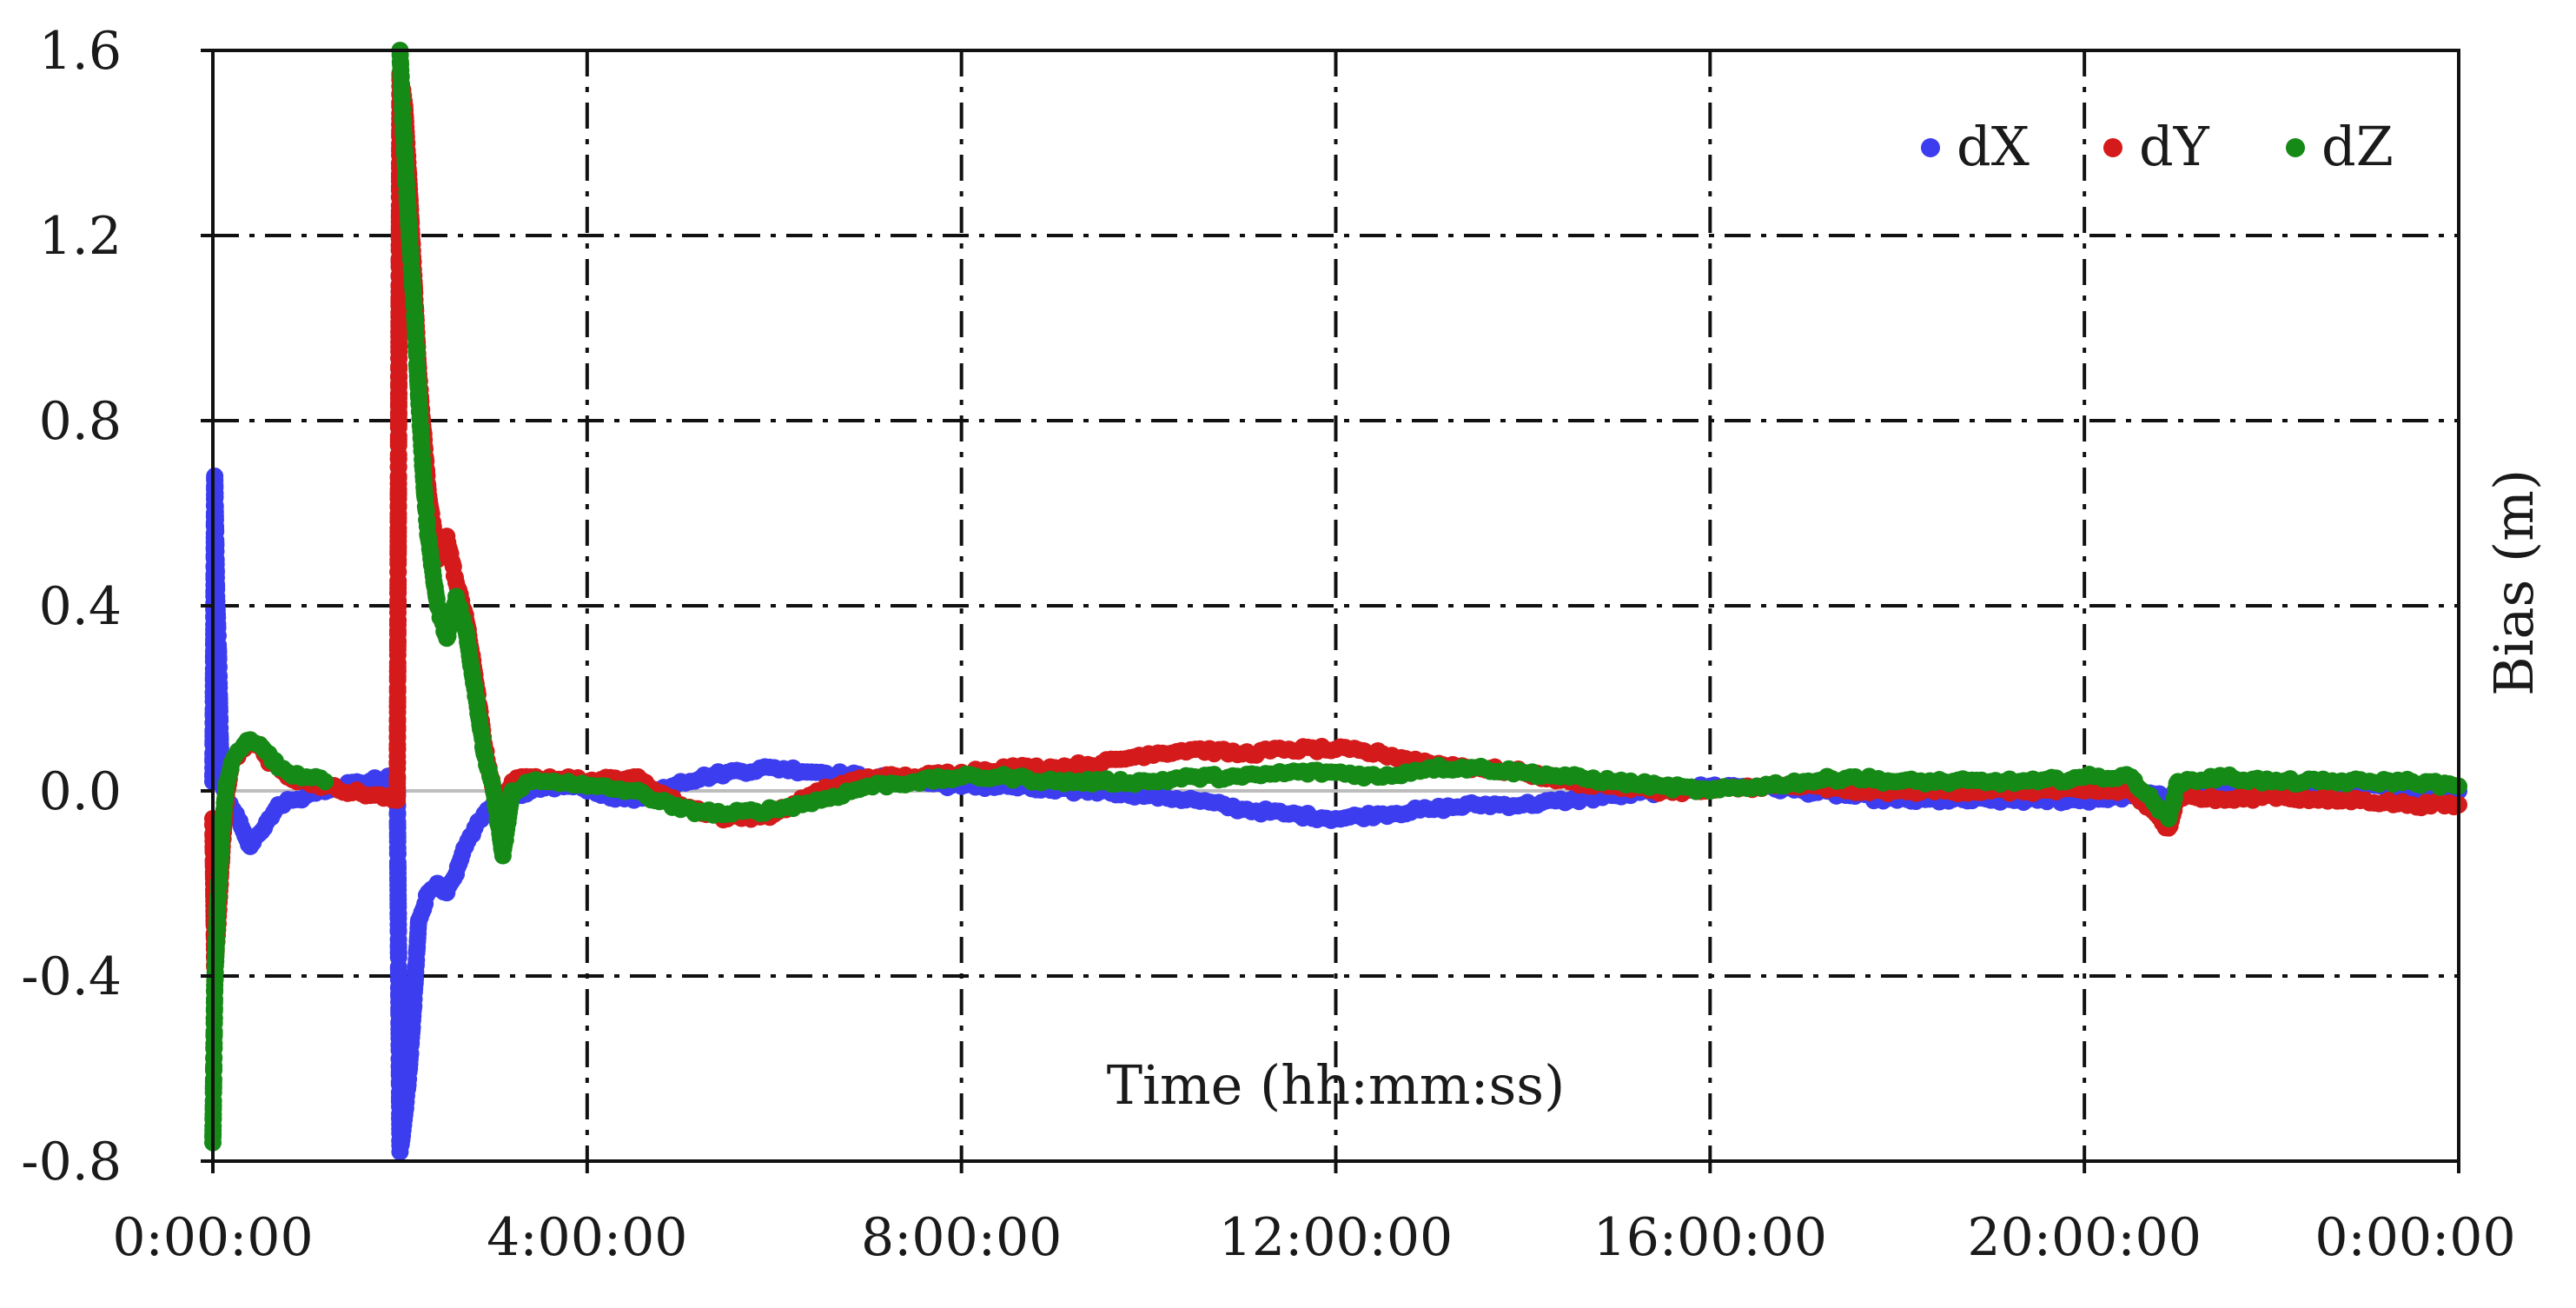  What do you see at coordinates (1710, 1237) in the screenshot?
I see `x-tick-label: 16:00:00` at bounding box center [1710, 1237].